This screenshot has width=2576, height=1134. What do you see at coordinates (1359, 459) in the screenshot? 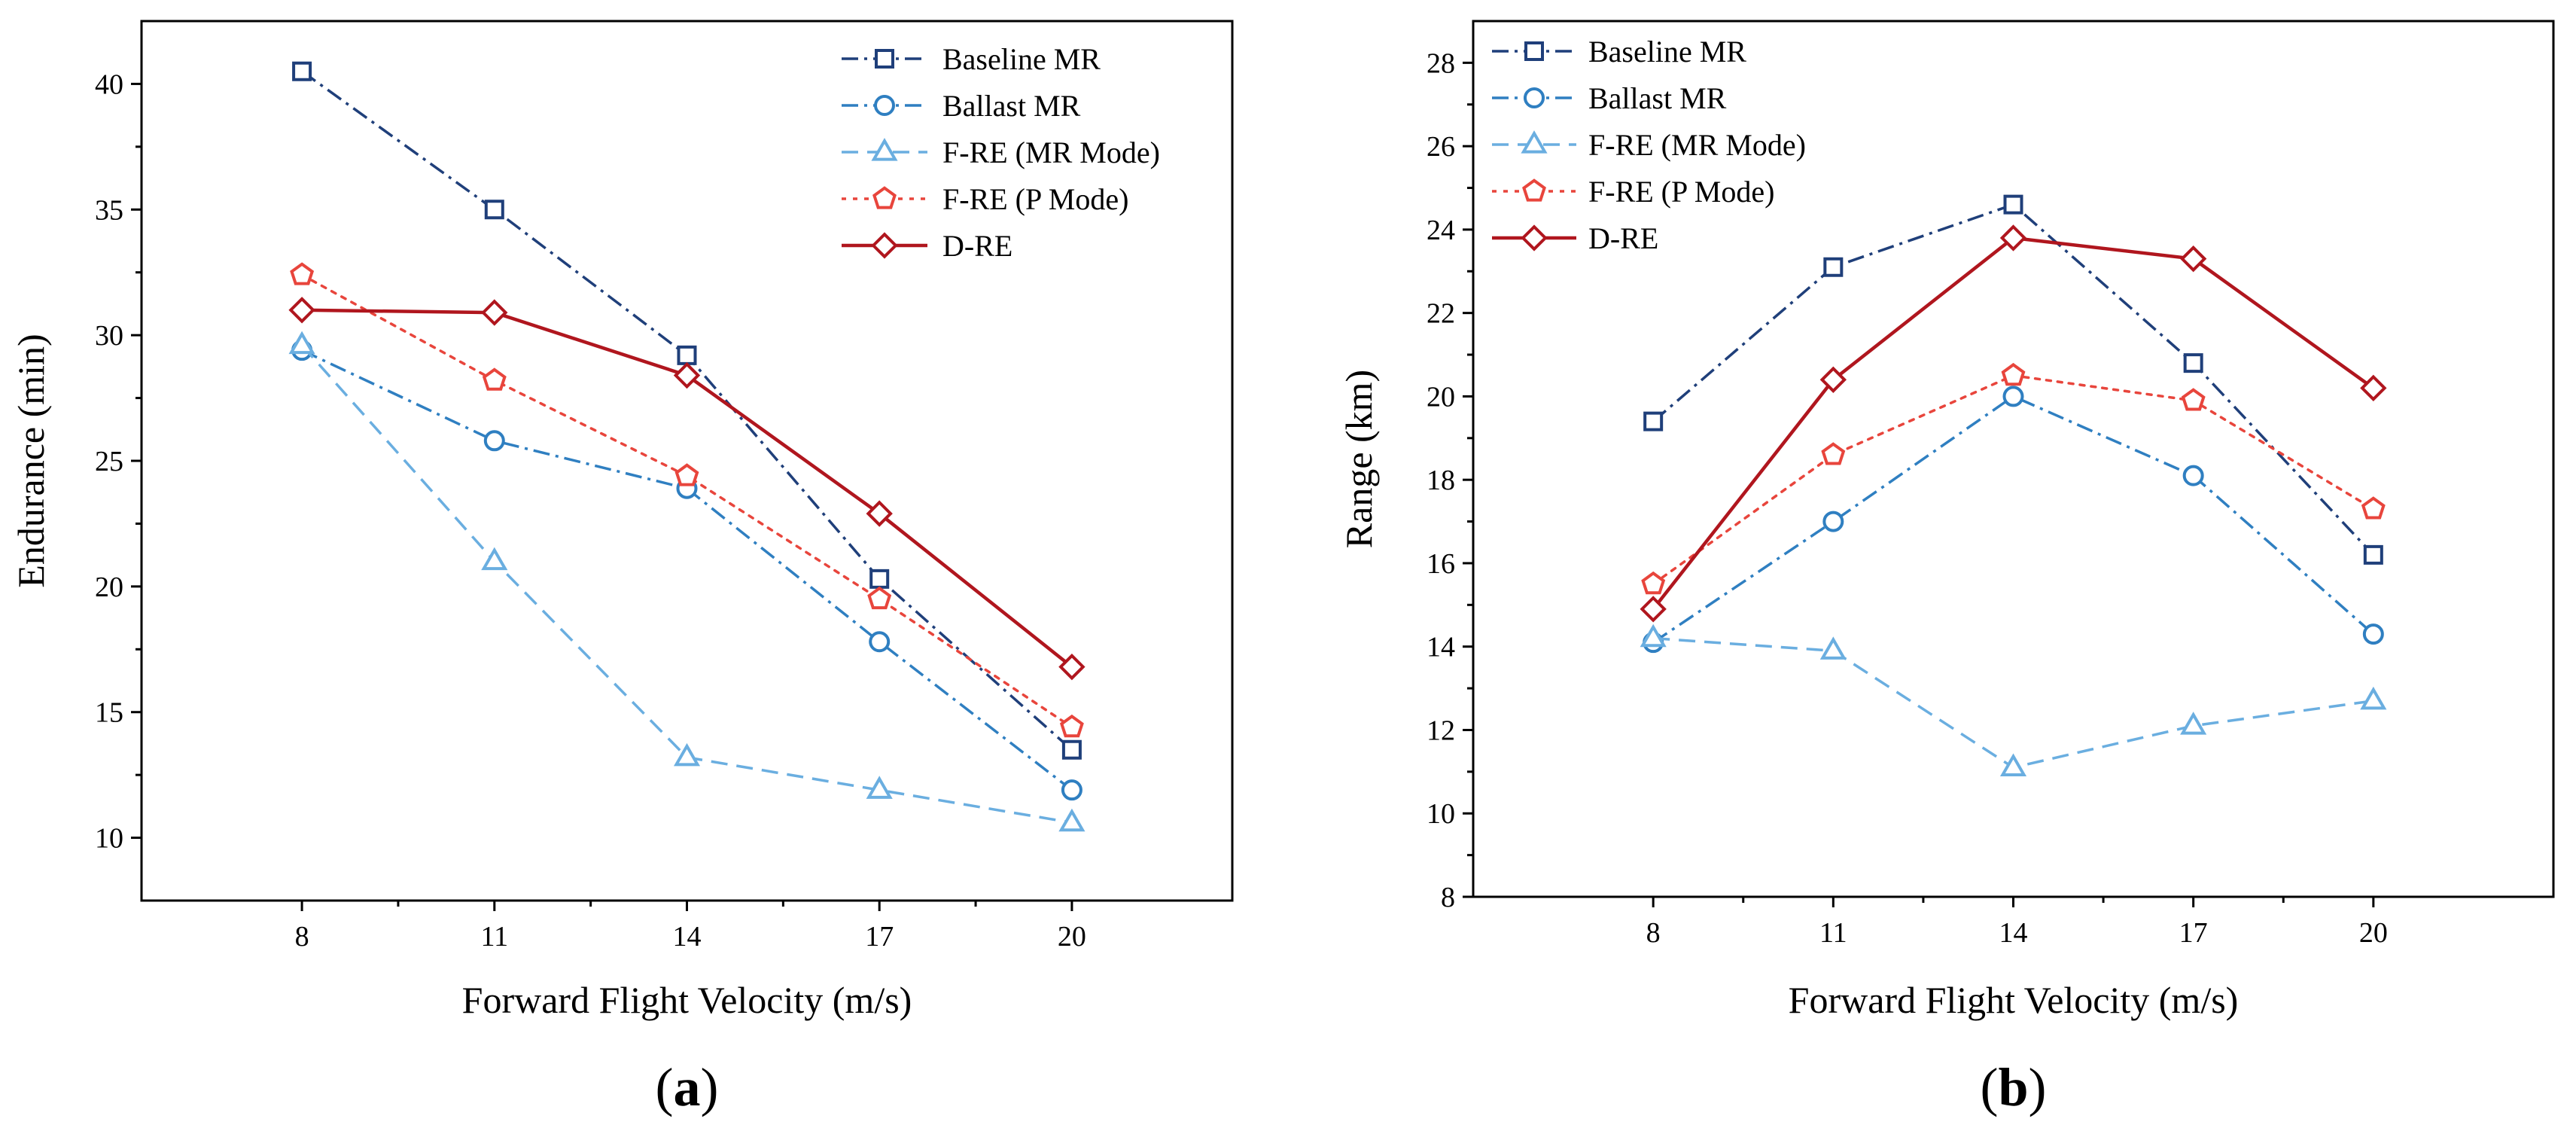
I see `y-axis-label: Range (km)` at bounding box center [1359, 459].